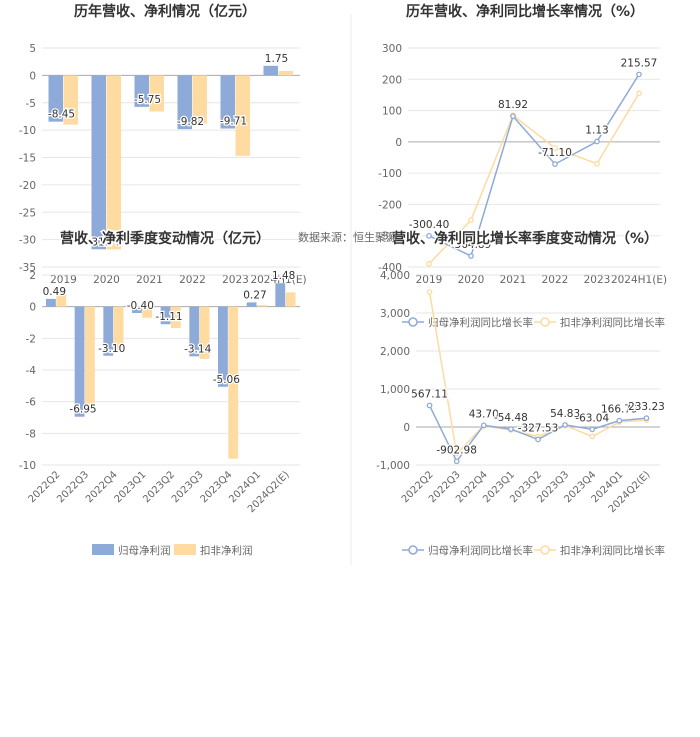  I want to click on y-tick-label: 1,000, so click(395, 390).